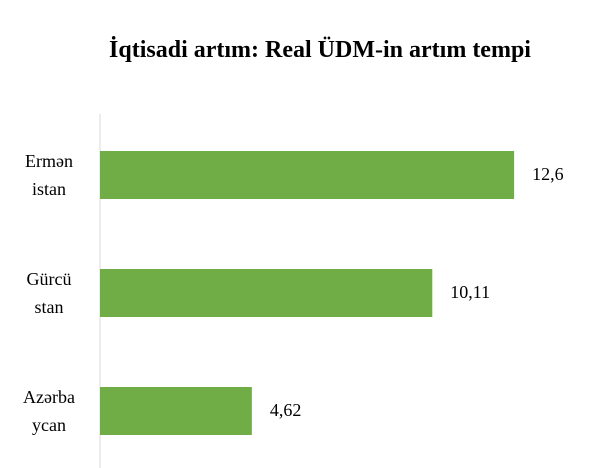 Image resolution: width=598 pixels, height=468 pixels. Describe the element at coordinates (286, 410) in the screenshot. I see `data-label: 4,62` at that location.